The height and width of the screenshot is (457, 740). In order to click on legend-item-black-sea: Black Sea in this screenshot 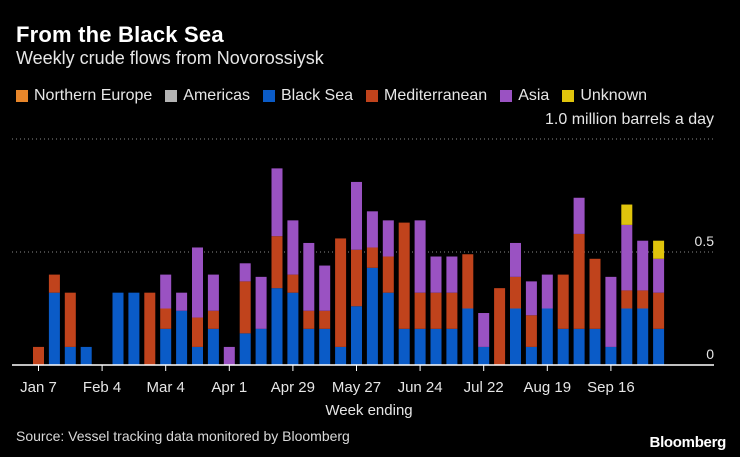, I will do `click(308, 96)`.